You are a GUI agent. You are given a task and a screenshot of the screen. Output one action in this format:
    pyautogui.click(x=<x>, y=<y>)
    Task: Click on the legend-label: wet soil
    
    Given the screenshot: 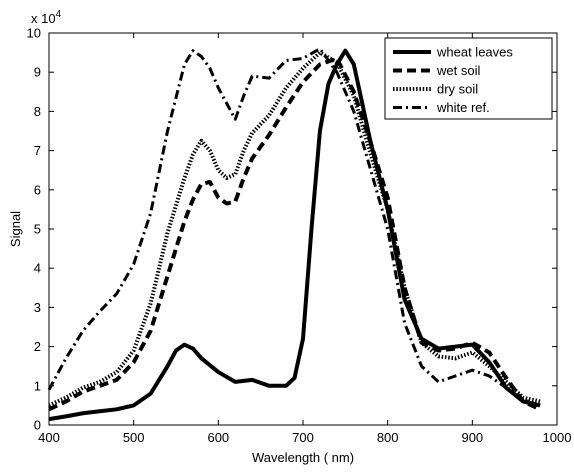 What is the action you would take?
    pyautogui.click(x=458, y=70)
    